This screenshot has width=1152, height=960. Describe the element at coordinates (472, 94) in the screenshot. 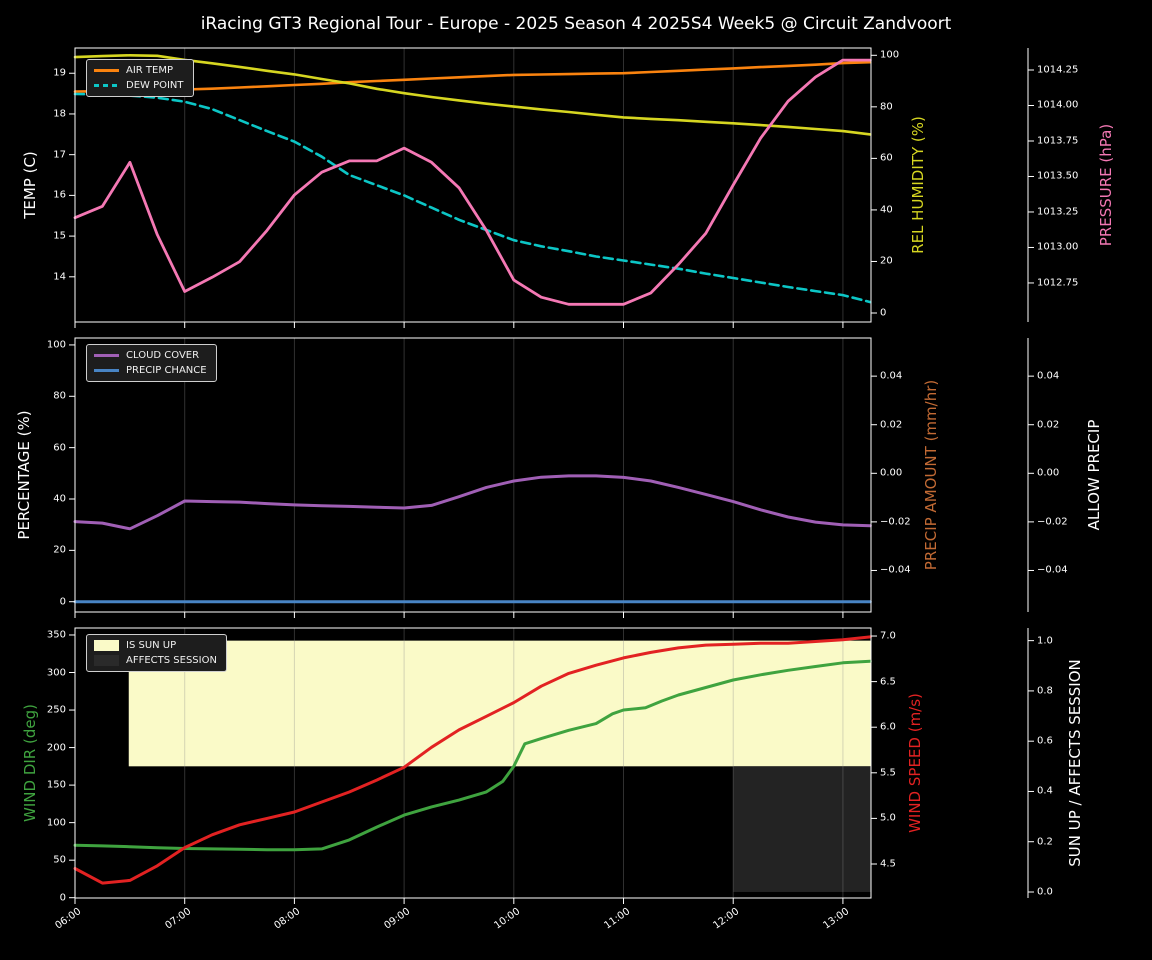

I see `series-rel-humidity` at that location.